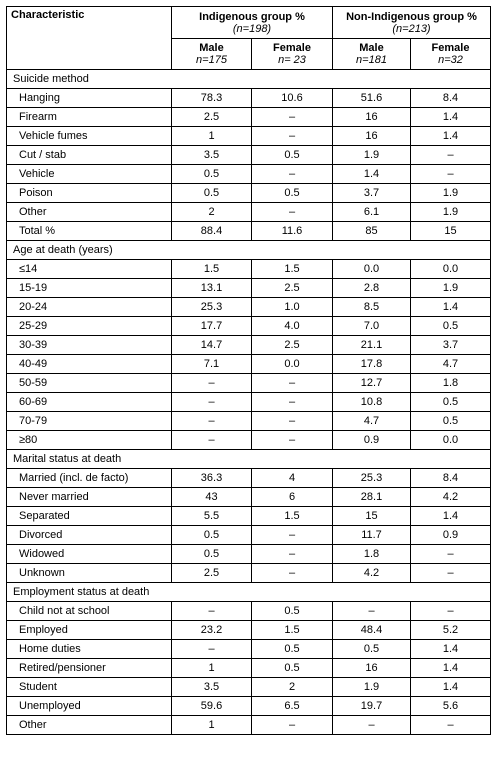  I want to click on table-row: Student 3.5 2 1.9 1.4, so click(248, 687).